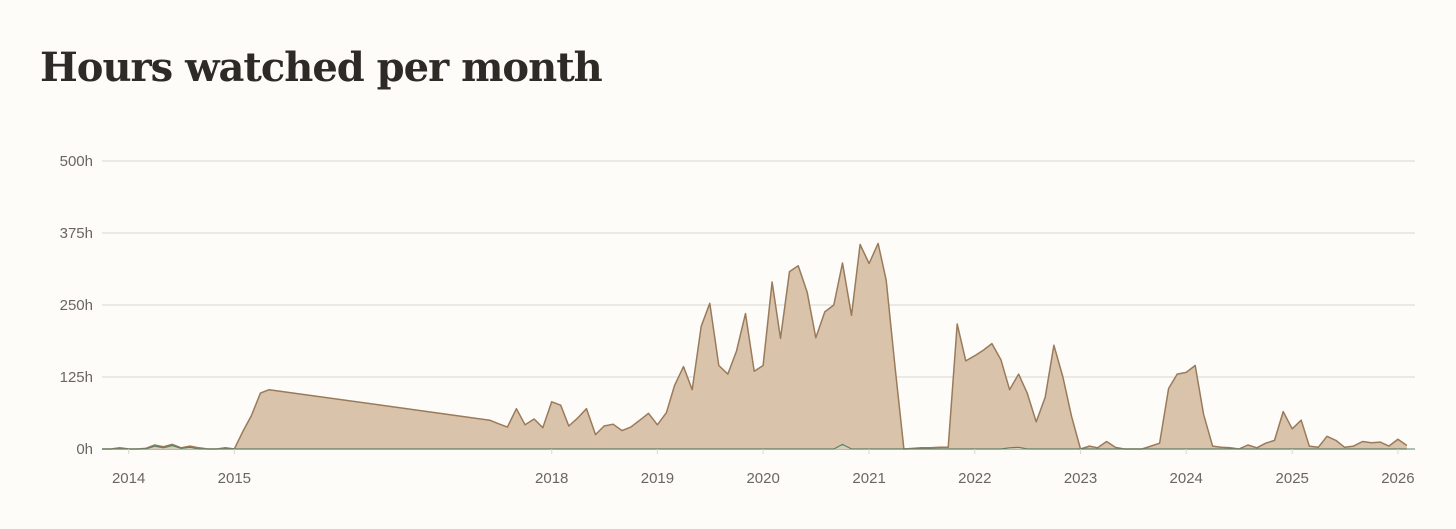 This screenshot has height=529, width=1456. What do you see at coordinates (1292, 478) in the screenshot?
I see `x-tick-label: 2025` at bounding box center [1292, 478].